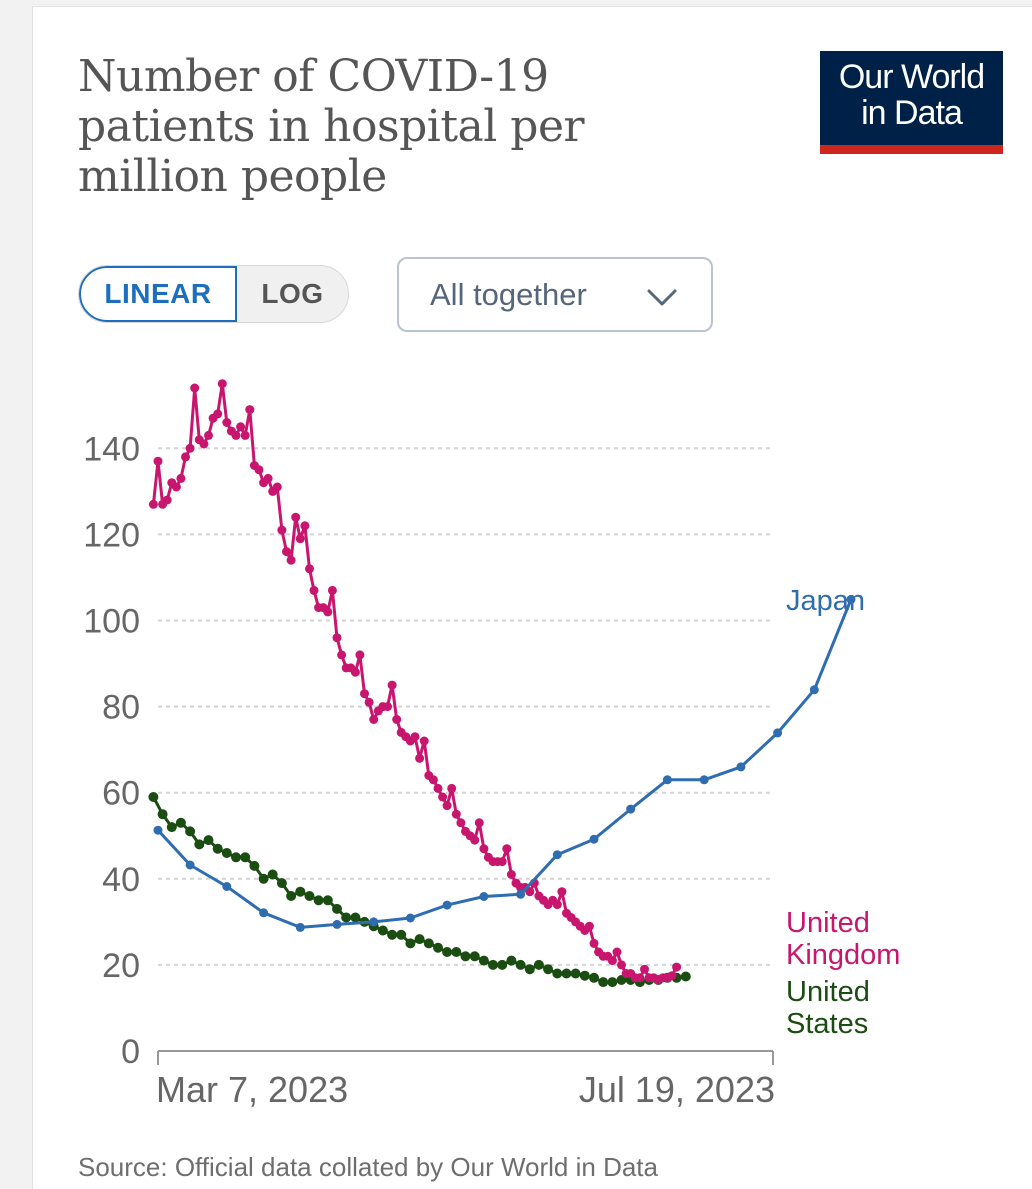 The width and height of the screenshot is (1032, 1189). Describe the element at coordinates (828, 923) in the screenshot. I see `series-label-united-kingdom: United` at that location.